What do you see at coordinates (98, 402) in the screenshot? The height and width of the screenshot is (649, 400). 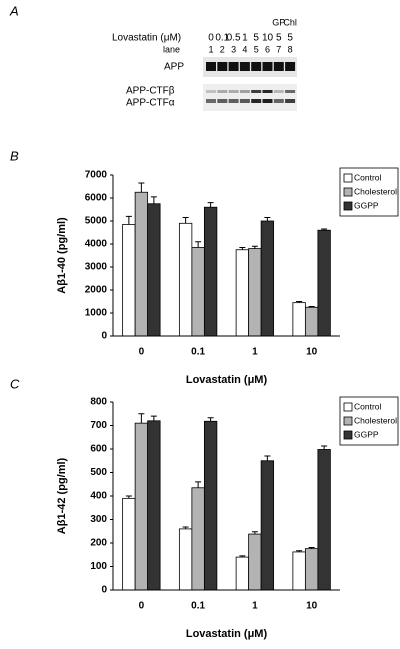 I see `y-tick-label: 800` at bounding box center [98, 402].